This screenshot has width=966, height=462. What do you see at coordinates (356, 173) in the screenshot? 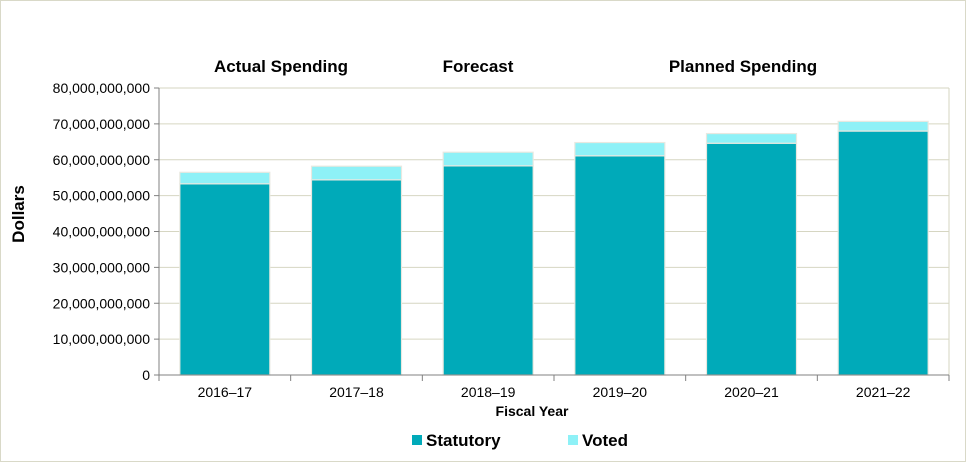
I see `bar-voted-2017–18` at bounding box center [356, 173].